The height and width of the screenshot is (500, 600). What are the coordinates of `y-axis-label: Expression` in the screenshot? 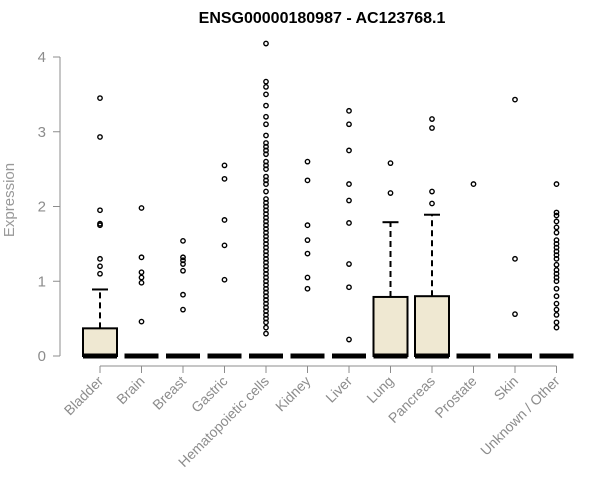 It's located at (9, 200).